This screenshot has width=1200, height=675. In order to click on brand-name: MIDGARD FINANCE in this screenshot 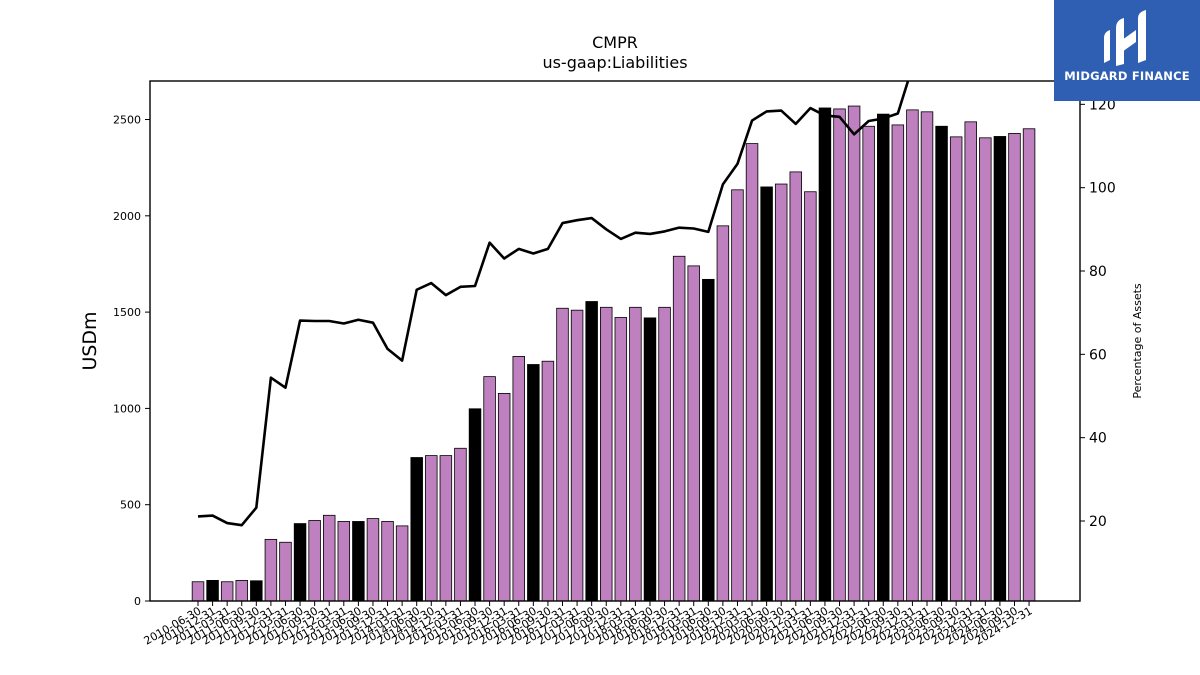, I will do `click(1127, 76)`.